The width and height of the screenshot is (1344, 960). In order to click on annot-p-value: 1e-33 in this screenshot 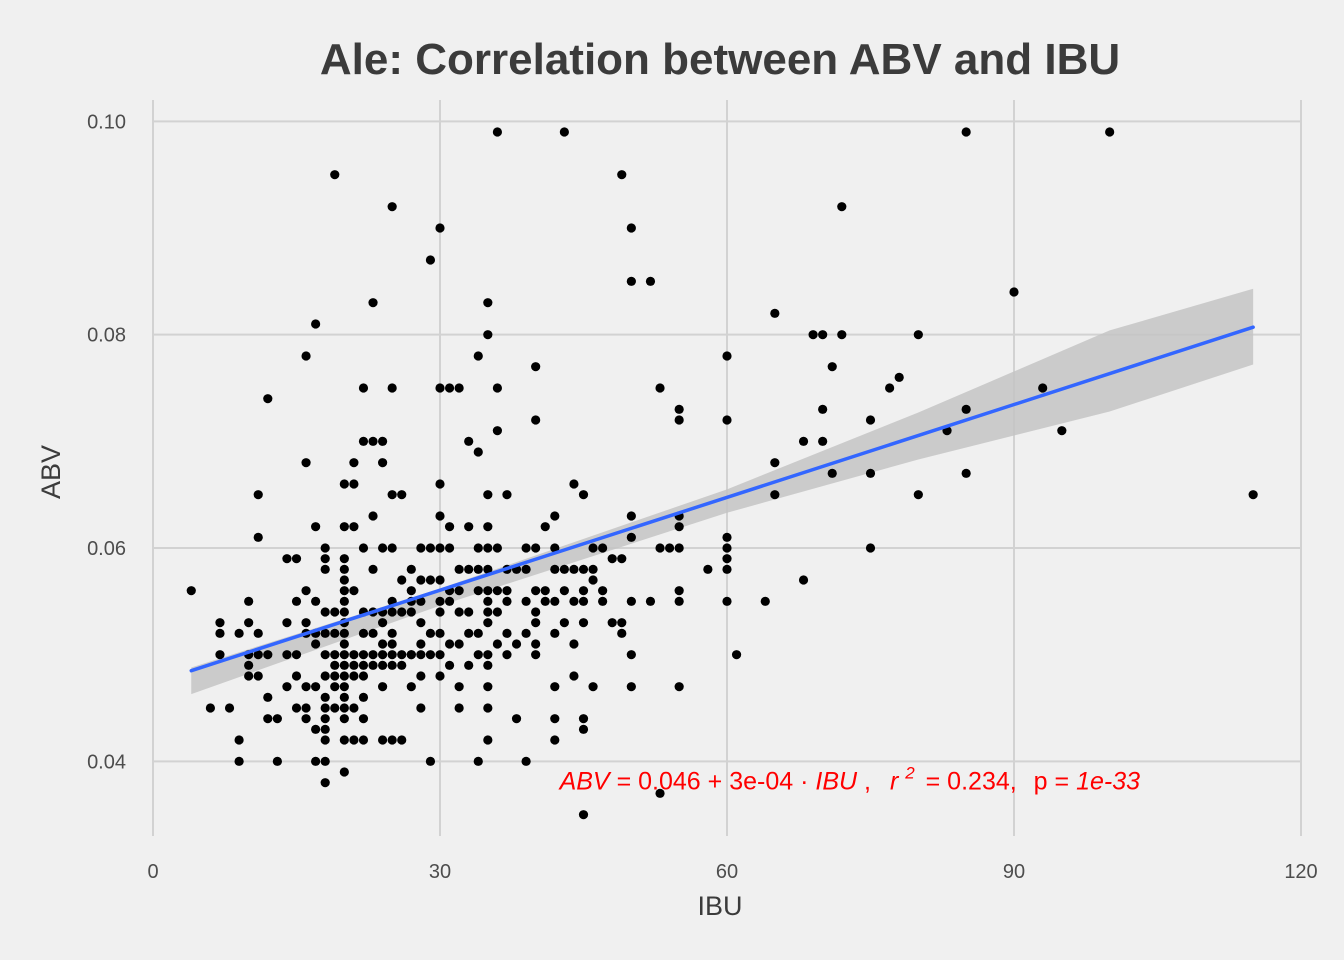, I will do `click(1108, 782)`.